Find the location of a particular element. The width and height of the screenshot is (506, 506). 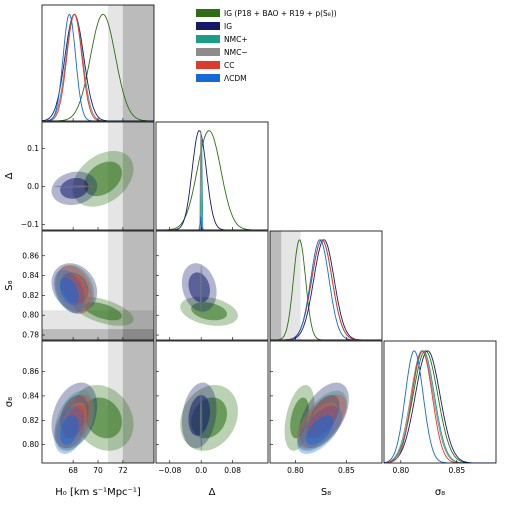

contour-sigma8-H0-series-5-1sigma is located at coordinates (69, 430).